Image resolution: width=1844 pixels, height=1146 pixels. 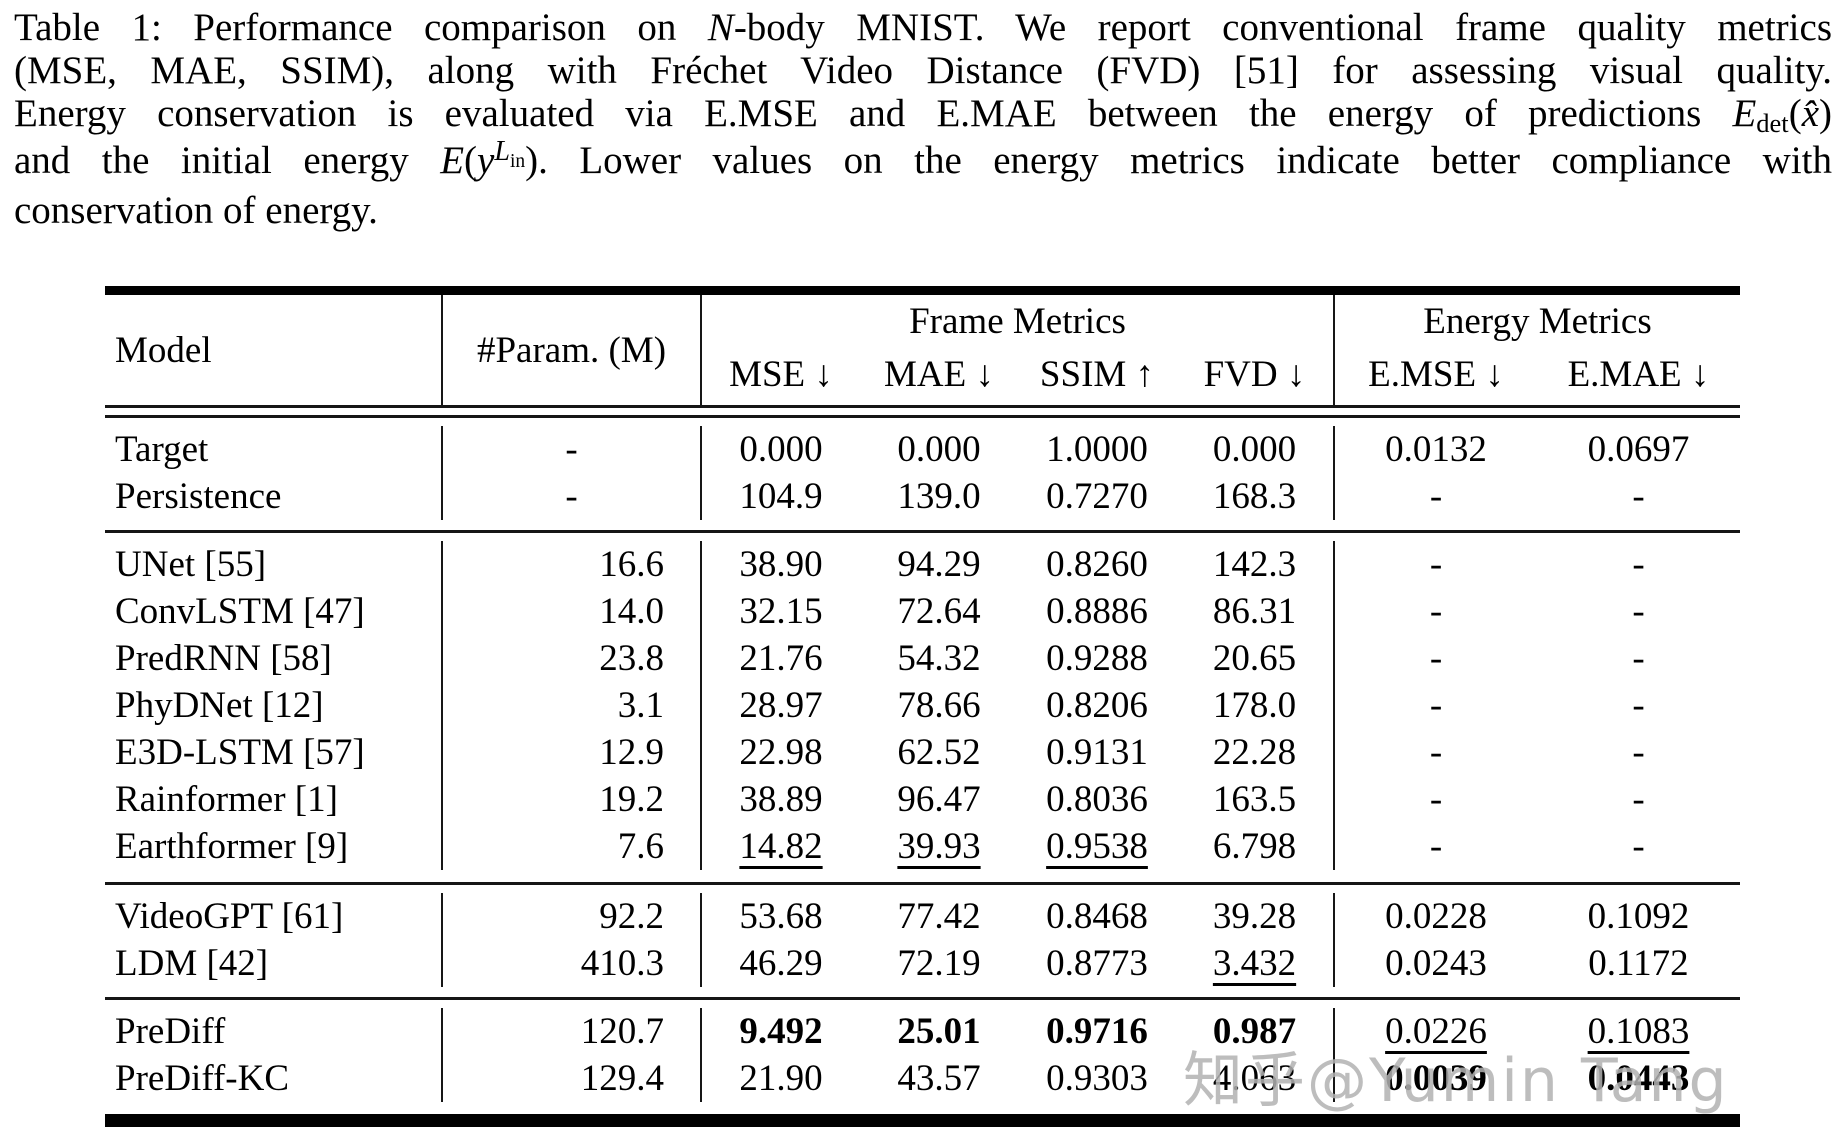 I want to click on cell-model: LDM [42], so click(x=274, y=963).